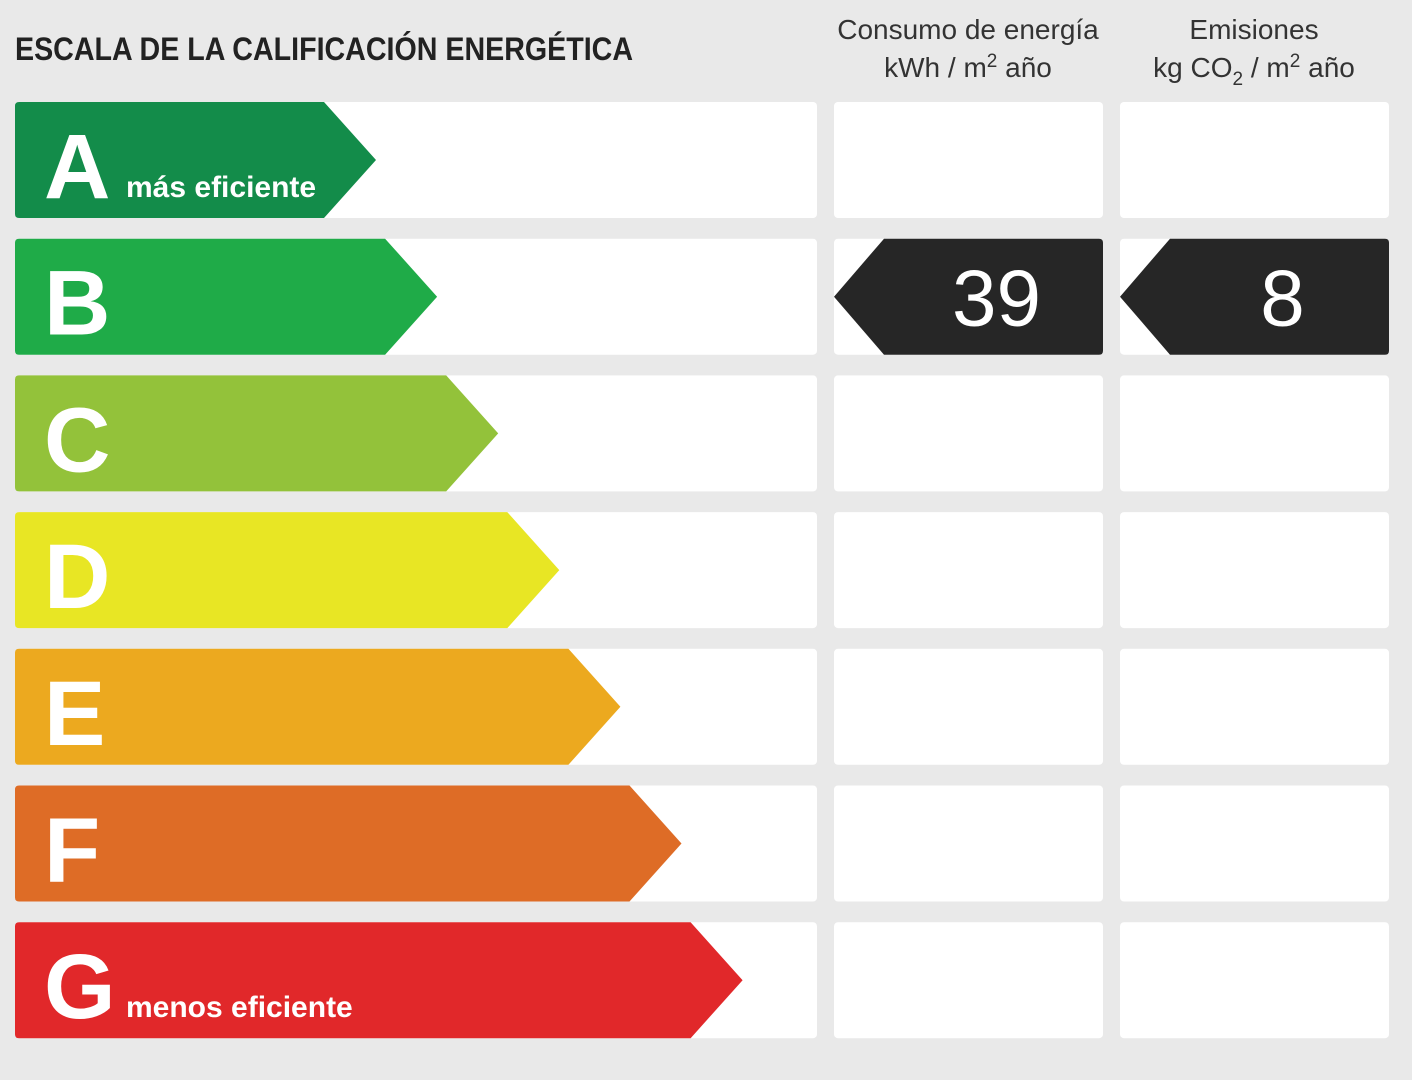 This screenshot has width=1412, height=1080. Describe the element at coordinates (80, 987) in the screenshot. I see `rating-letter: G` at that location.